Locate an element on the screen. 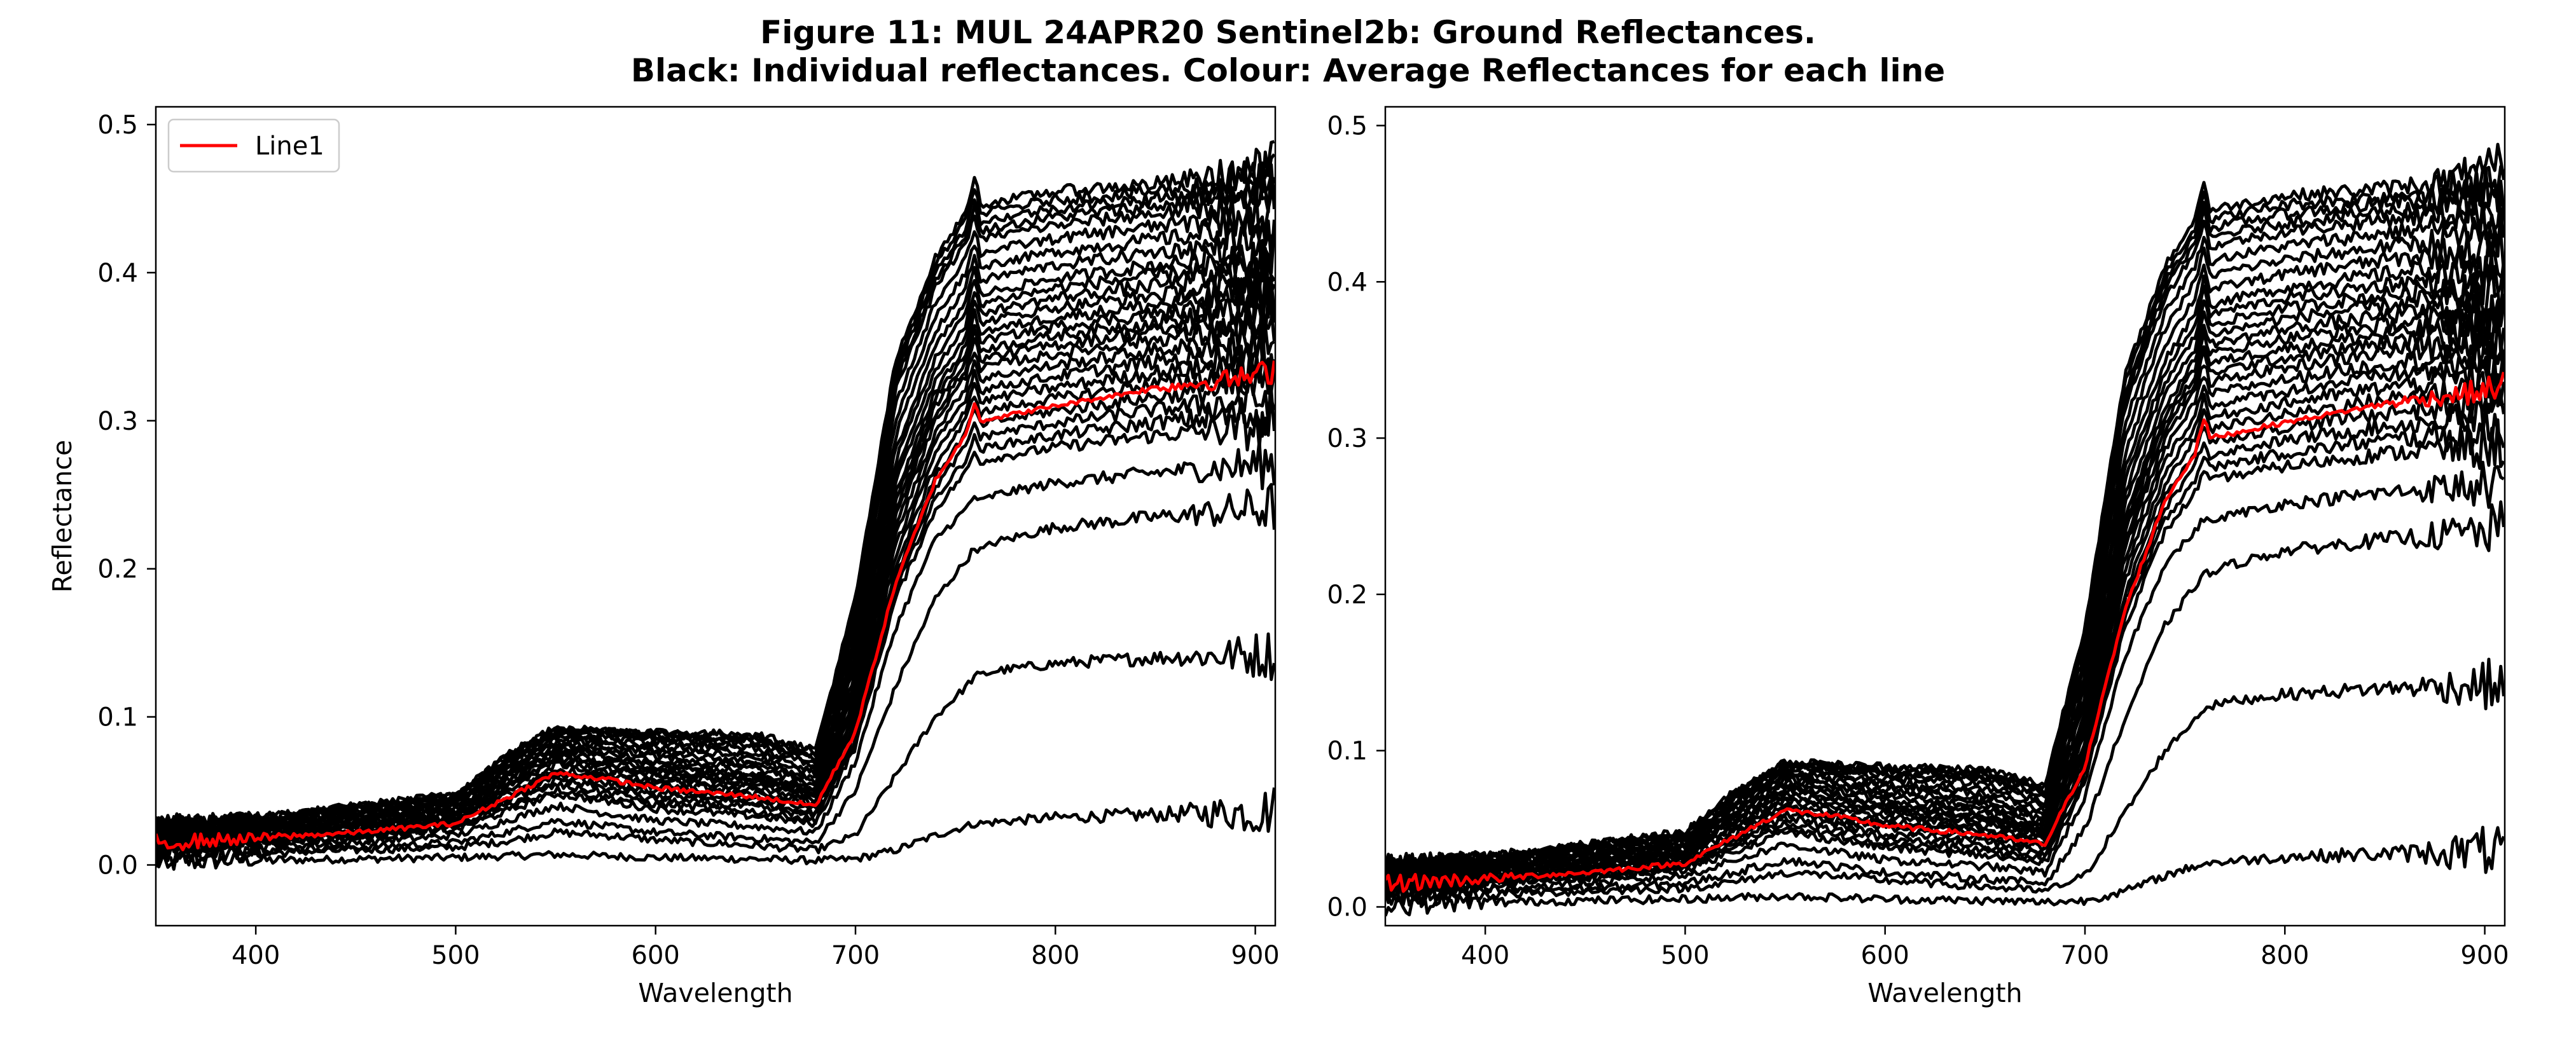  legend-box is located at coordinates (253, 145).